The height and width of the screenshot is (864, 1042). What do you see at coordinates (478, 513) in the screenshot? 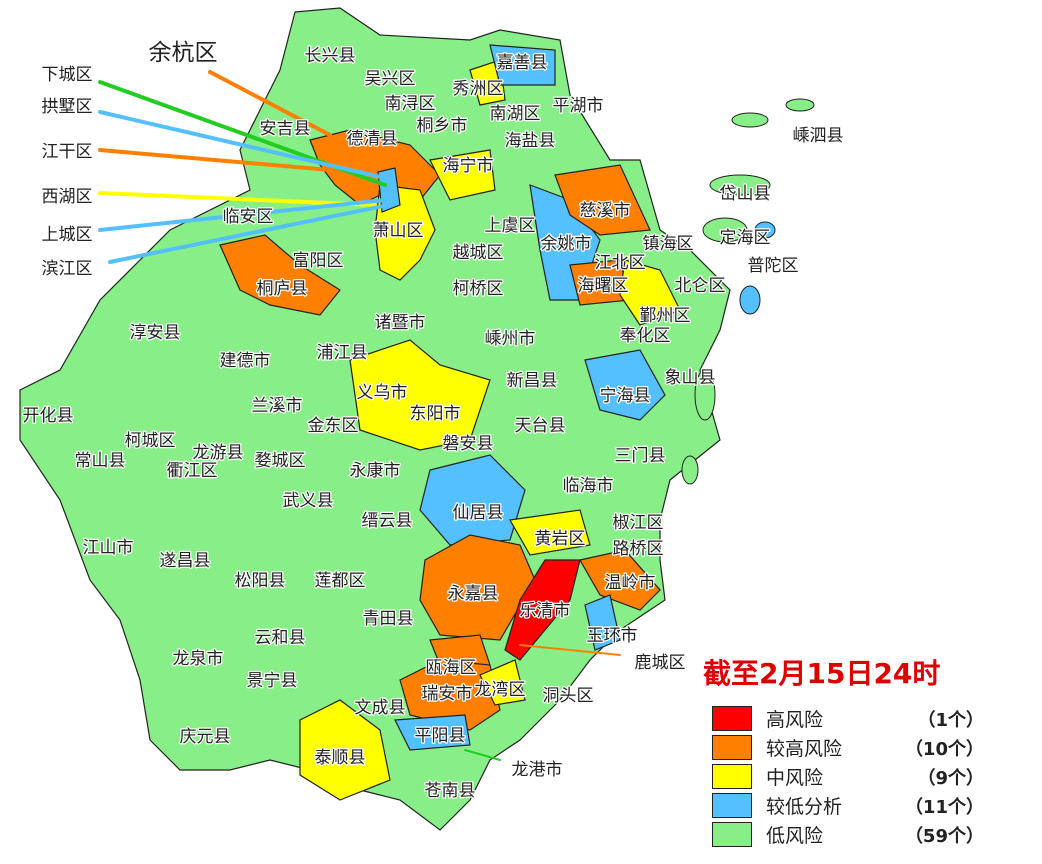
I see `district-label: 仙居县` at bounding box center [478, 513].